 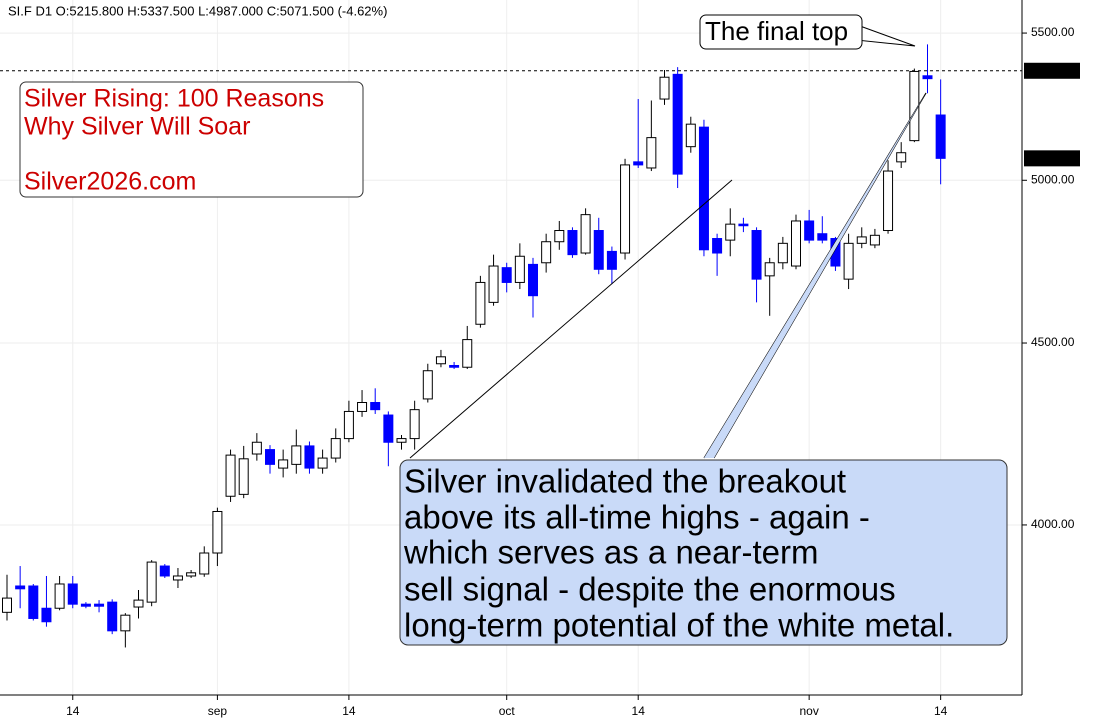 I want to click on y-tick-label: 5000.00, so click(x=1053, y=179).